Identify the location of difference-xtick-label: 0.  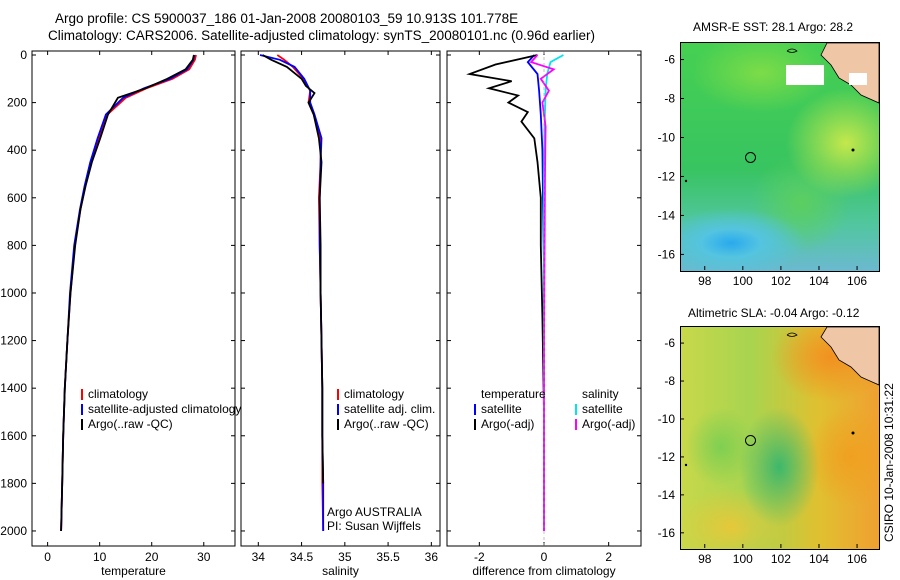
(544, 557).